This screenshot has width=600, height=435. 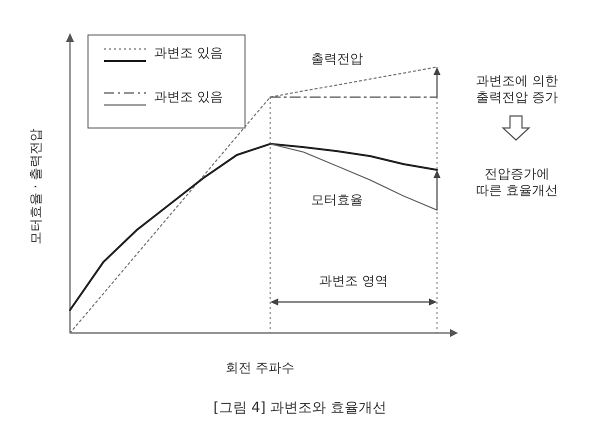 I want to click on text: 전압증가에 따른 효율개선, so click(x=517, y=182).